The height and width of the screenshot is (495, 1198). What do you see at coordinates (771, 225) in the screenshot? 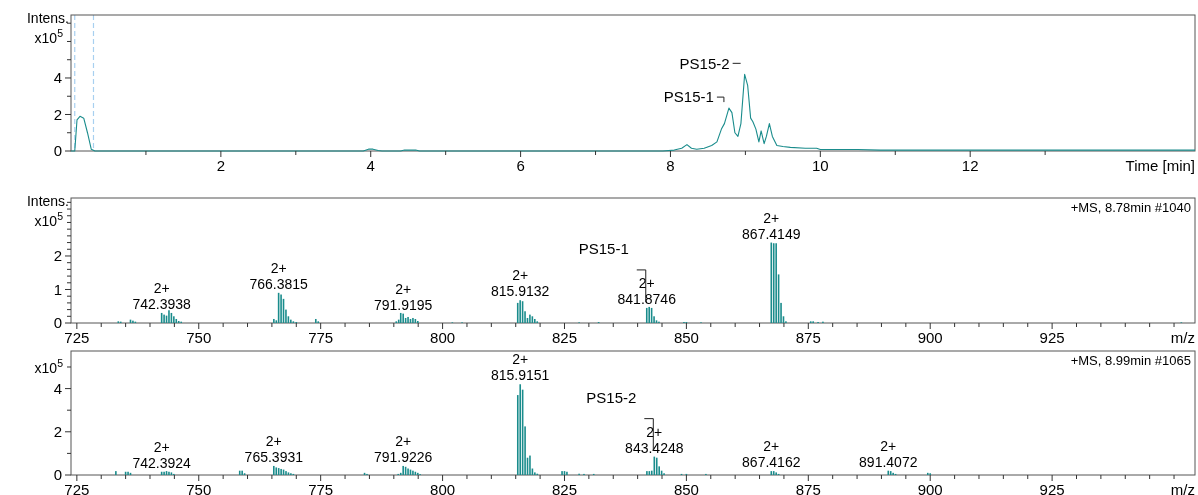
I see `annotation: 2+ 867.4149` at bounding box center [771, 225].